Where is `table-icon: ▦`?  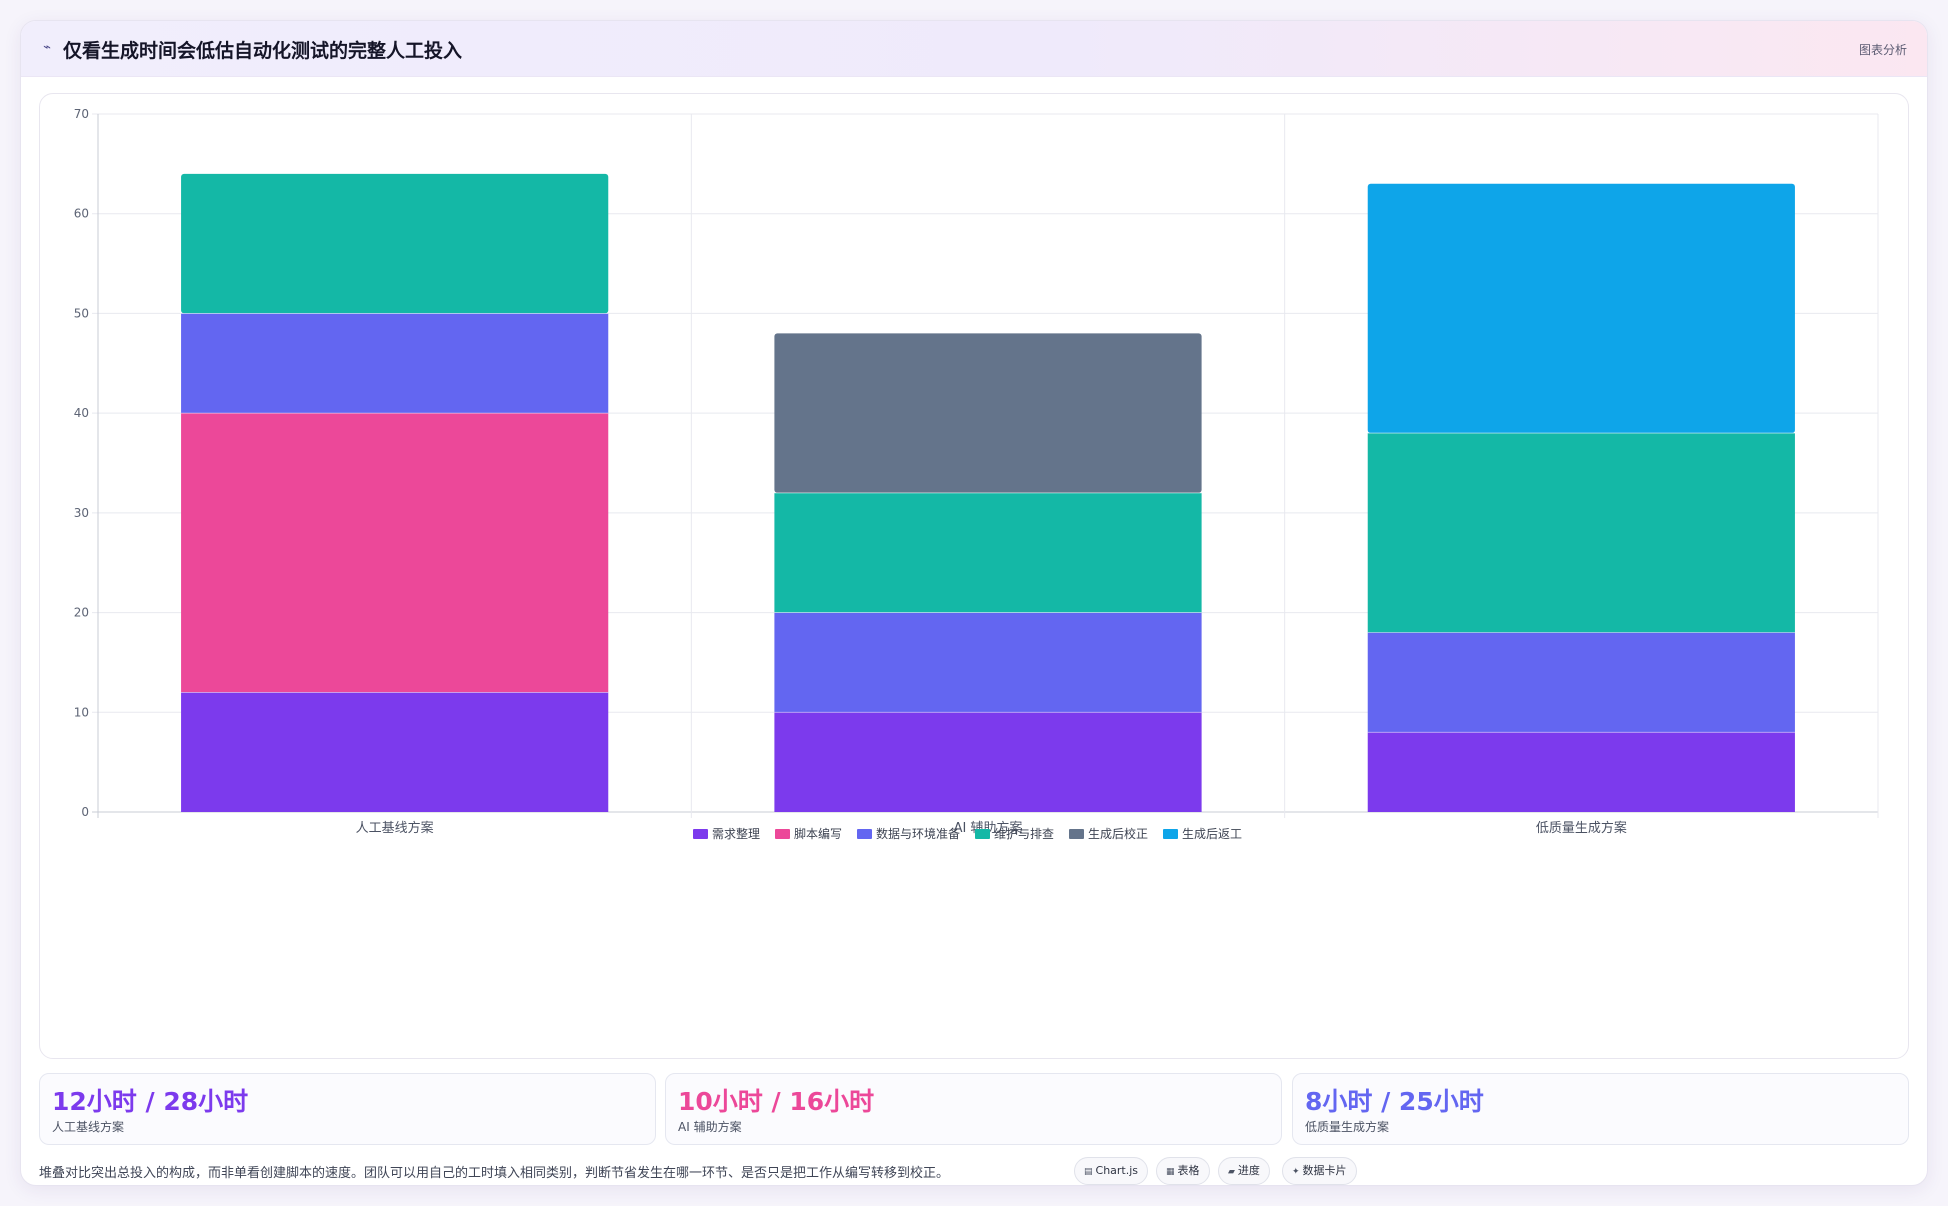 table-icon: ▦ is located at coordinates (1170, 1172).